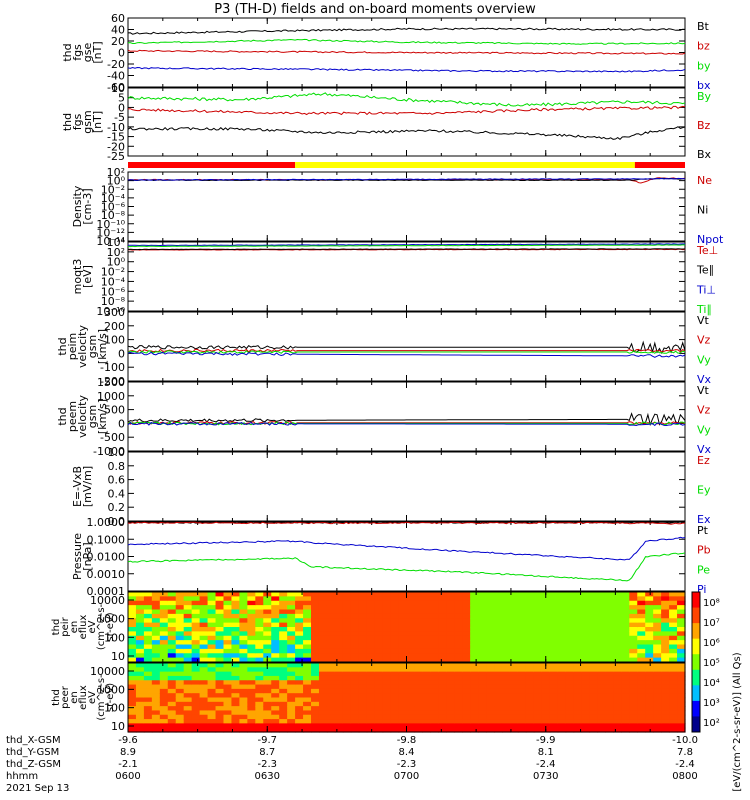  What do you see at coordinates (116, 262) in the screenshot?
I see `y-tick-label: 10⁰` at bounding box center [116, 262].